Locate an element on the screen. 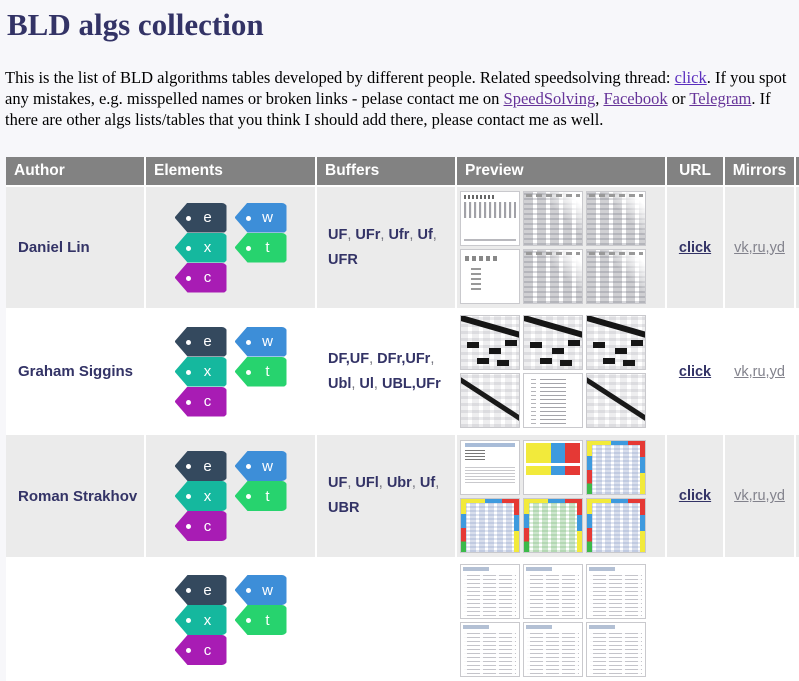 This screenshot has height=681, width=799. buffer-token: Ul is located at coordinates (366, 383).